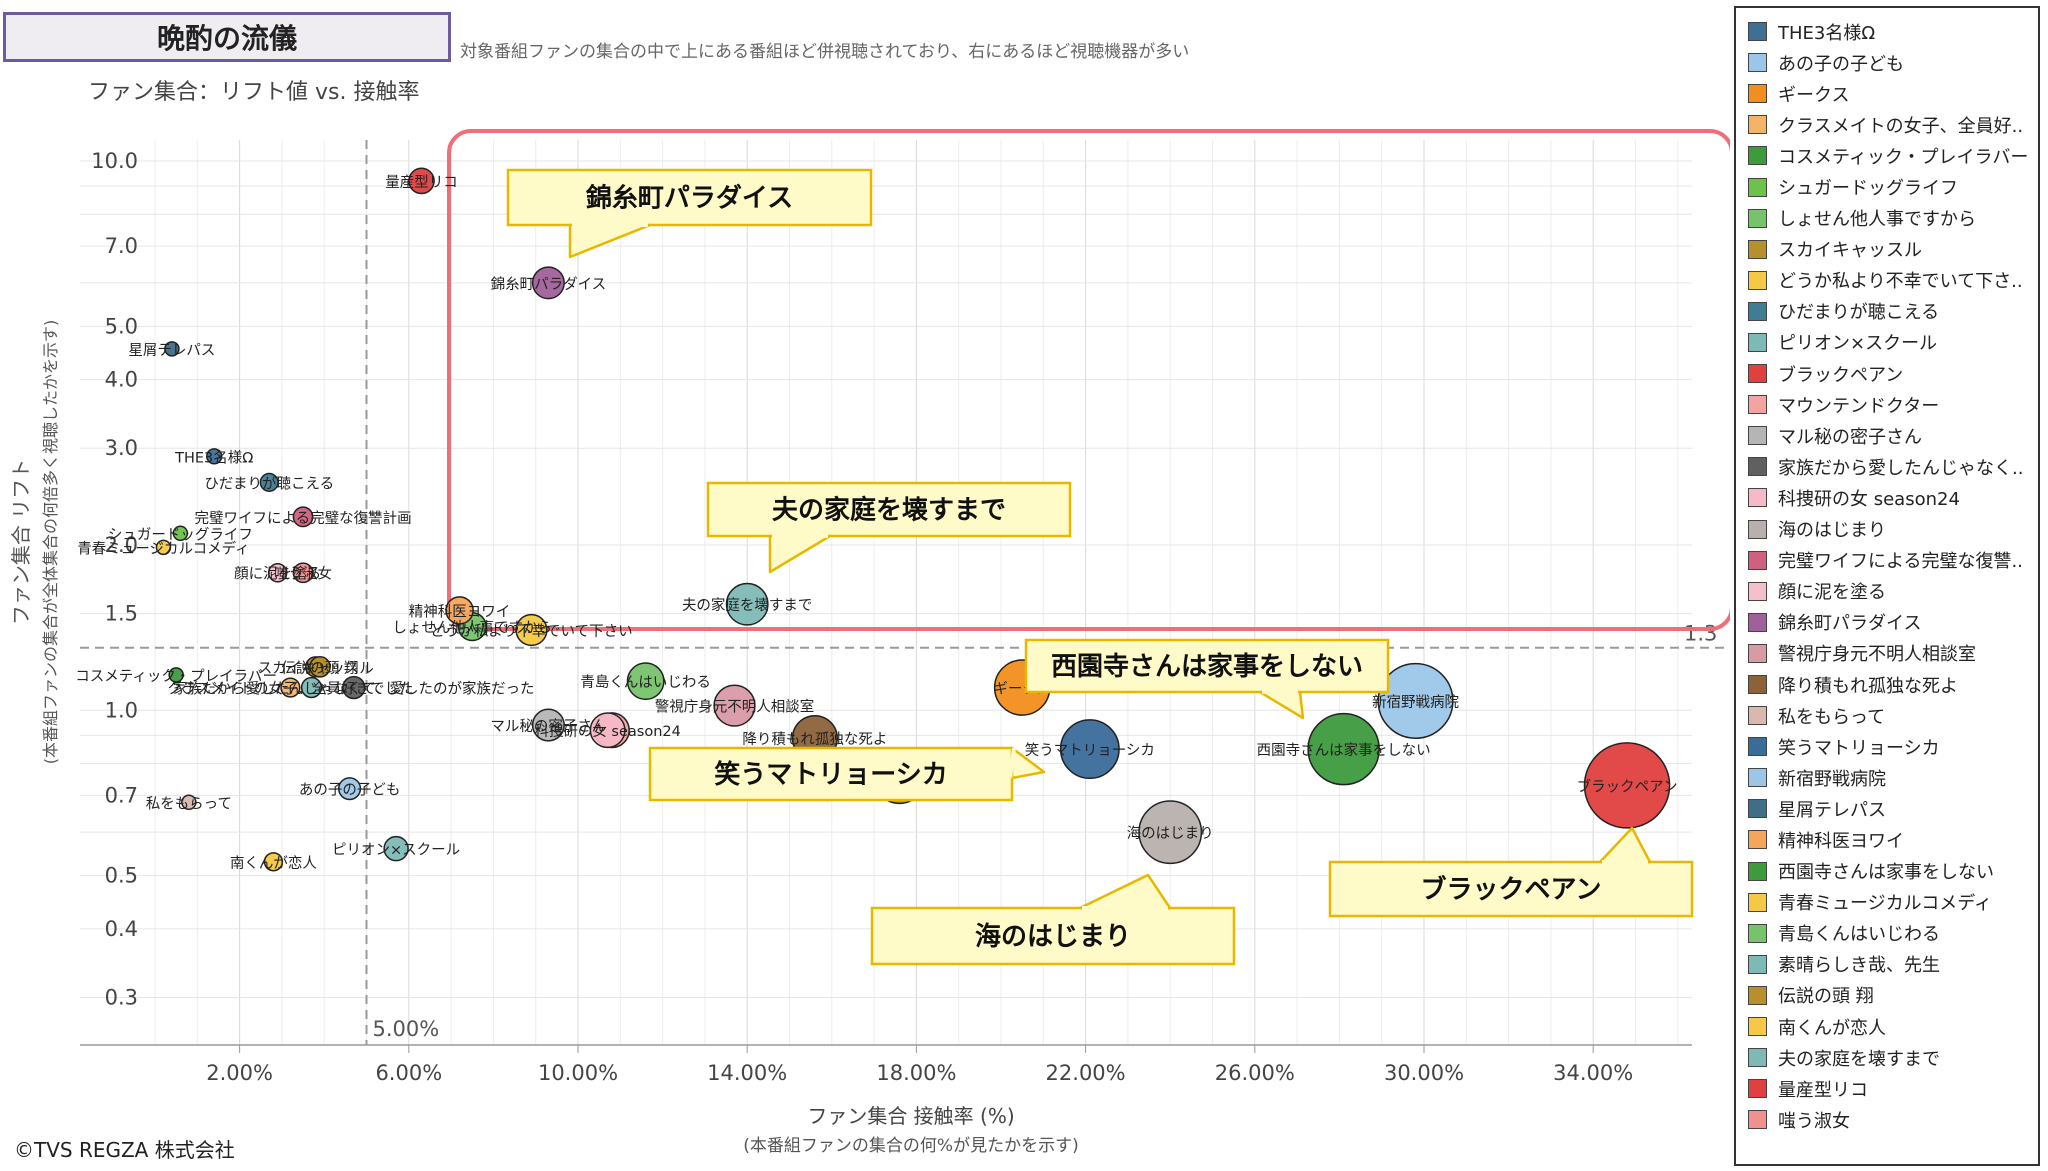 The image size is (2048, 1171). What do you see at coordinates (1887, 560) in the screenshot?
I see `legend-item: 完璧ワイフによる完璧な復讐..` at bounding box center [1887, 560].